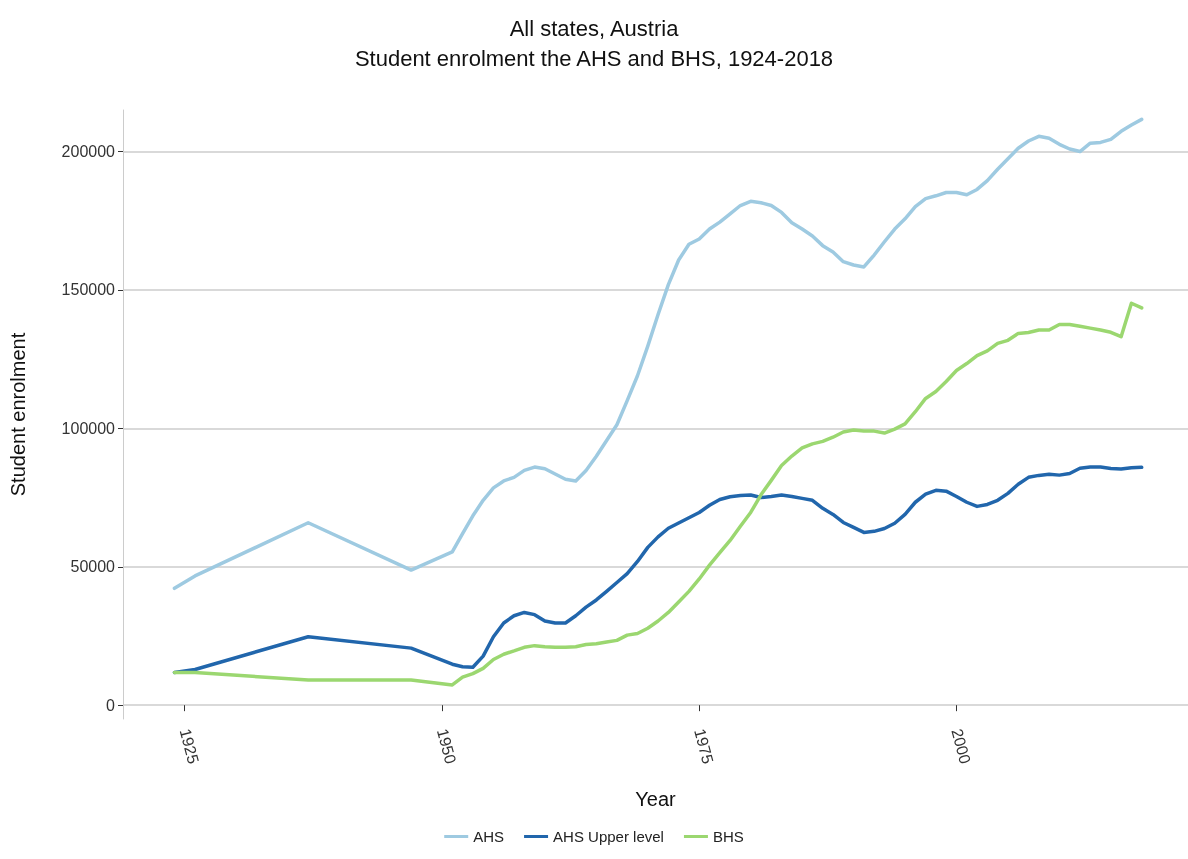 Image resolution: width=1188 pixels, height=859 pixels. What do you see at coordinates (189, 746) in the screenshot?
I see `x-tick-label: 1925` at bounding box center [189, 746].